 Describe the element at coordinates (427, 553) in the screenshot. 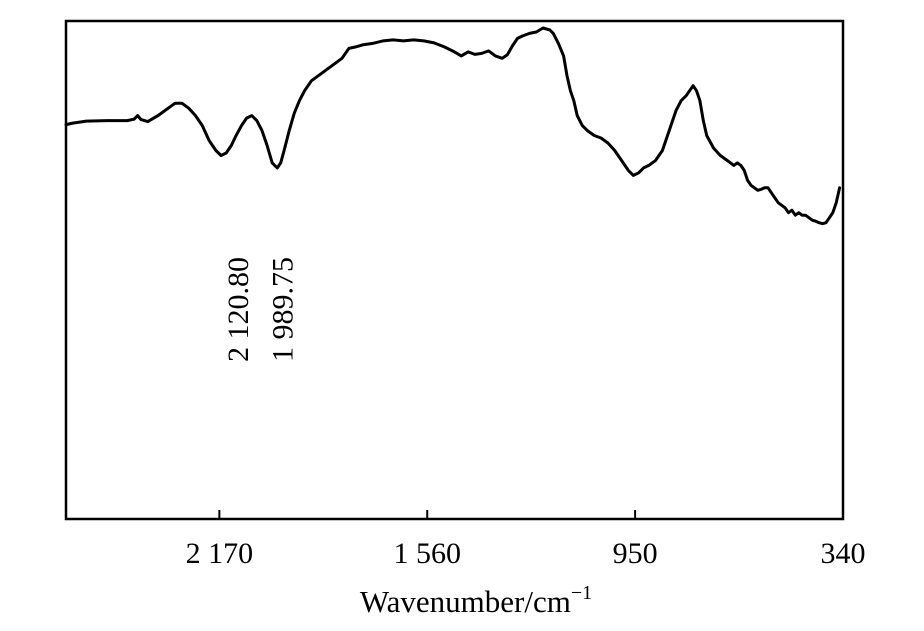

I see `x-tick-label-1: 1 560` at that location.